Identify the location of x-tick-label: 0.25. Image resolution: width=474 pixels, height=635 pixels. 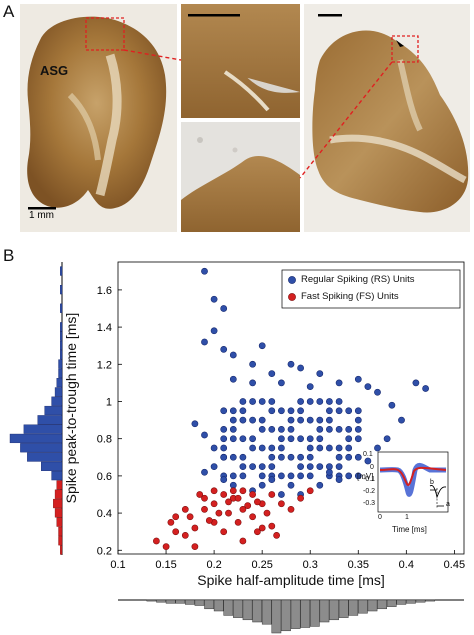
(261, 565).